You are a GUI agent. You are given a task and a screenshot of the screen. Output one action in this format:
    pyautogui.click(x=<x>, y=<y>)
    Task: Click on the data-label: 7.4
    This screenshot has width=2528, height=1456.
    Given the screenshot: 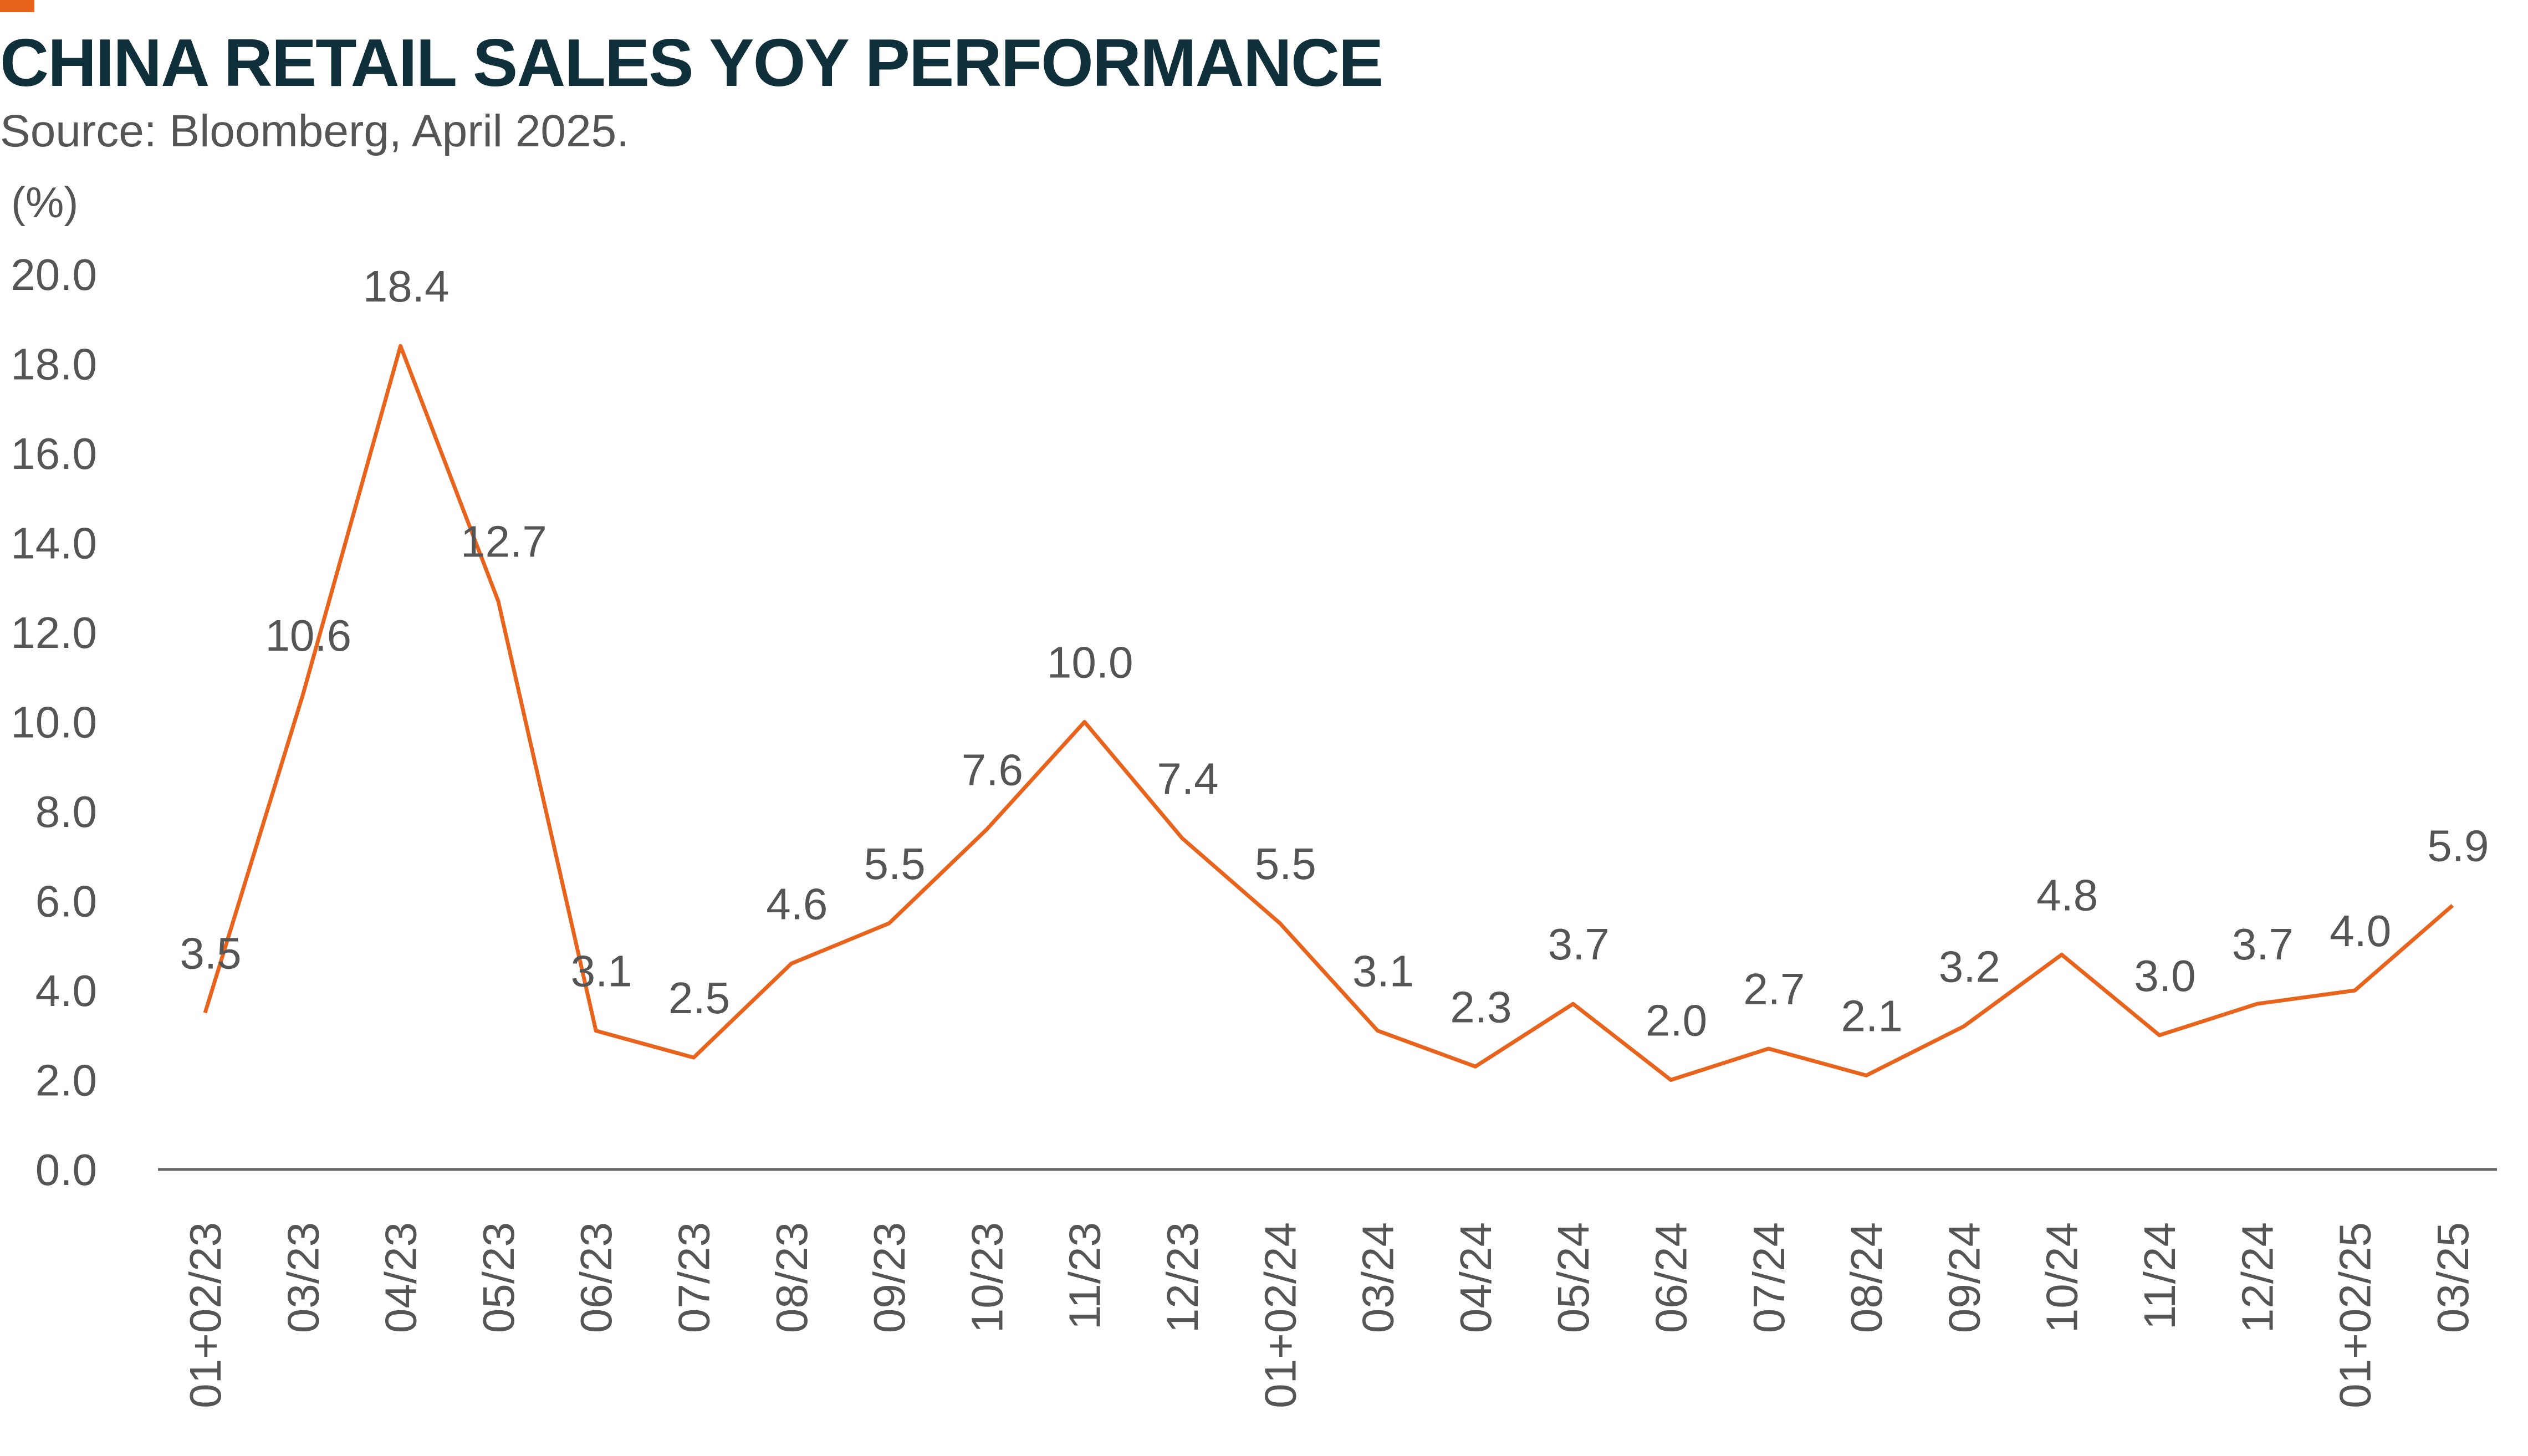 What is the action you would take?
    pyautogui.click(x=1187, y=778)
    